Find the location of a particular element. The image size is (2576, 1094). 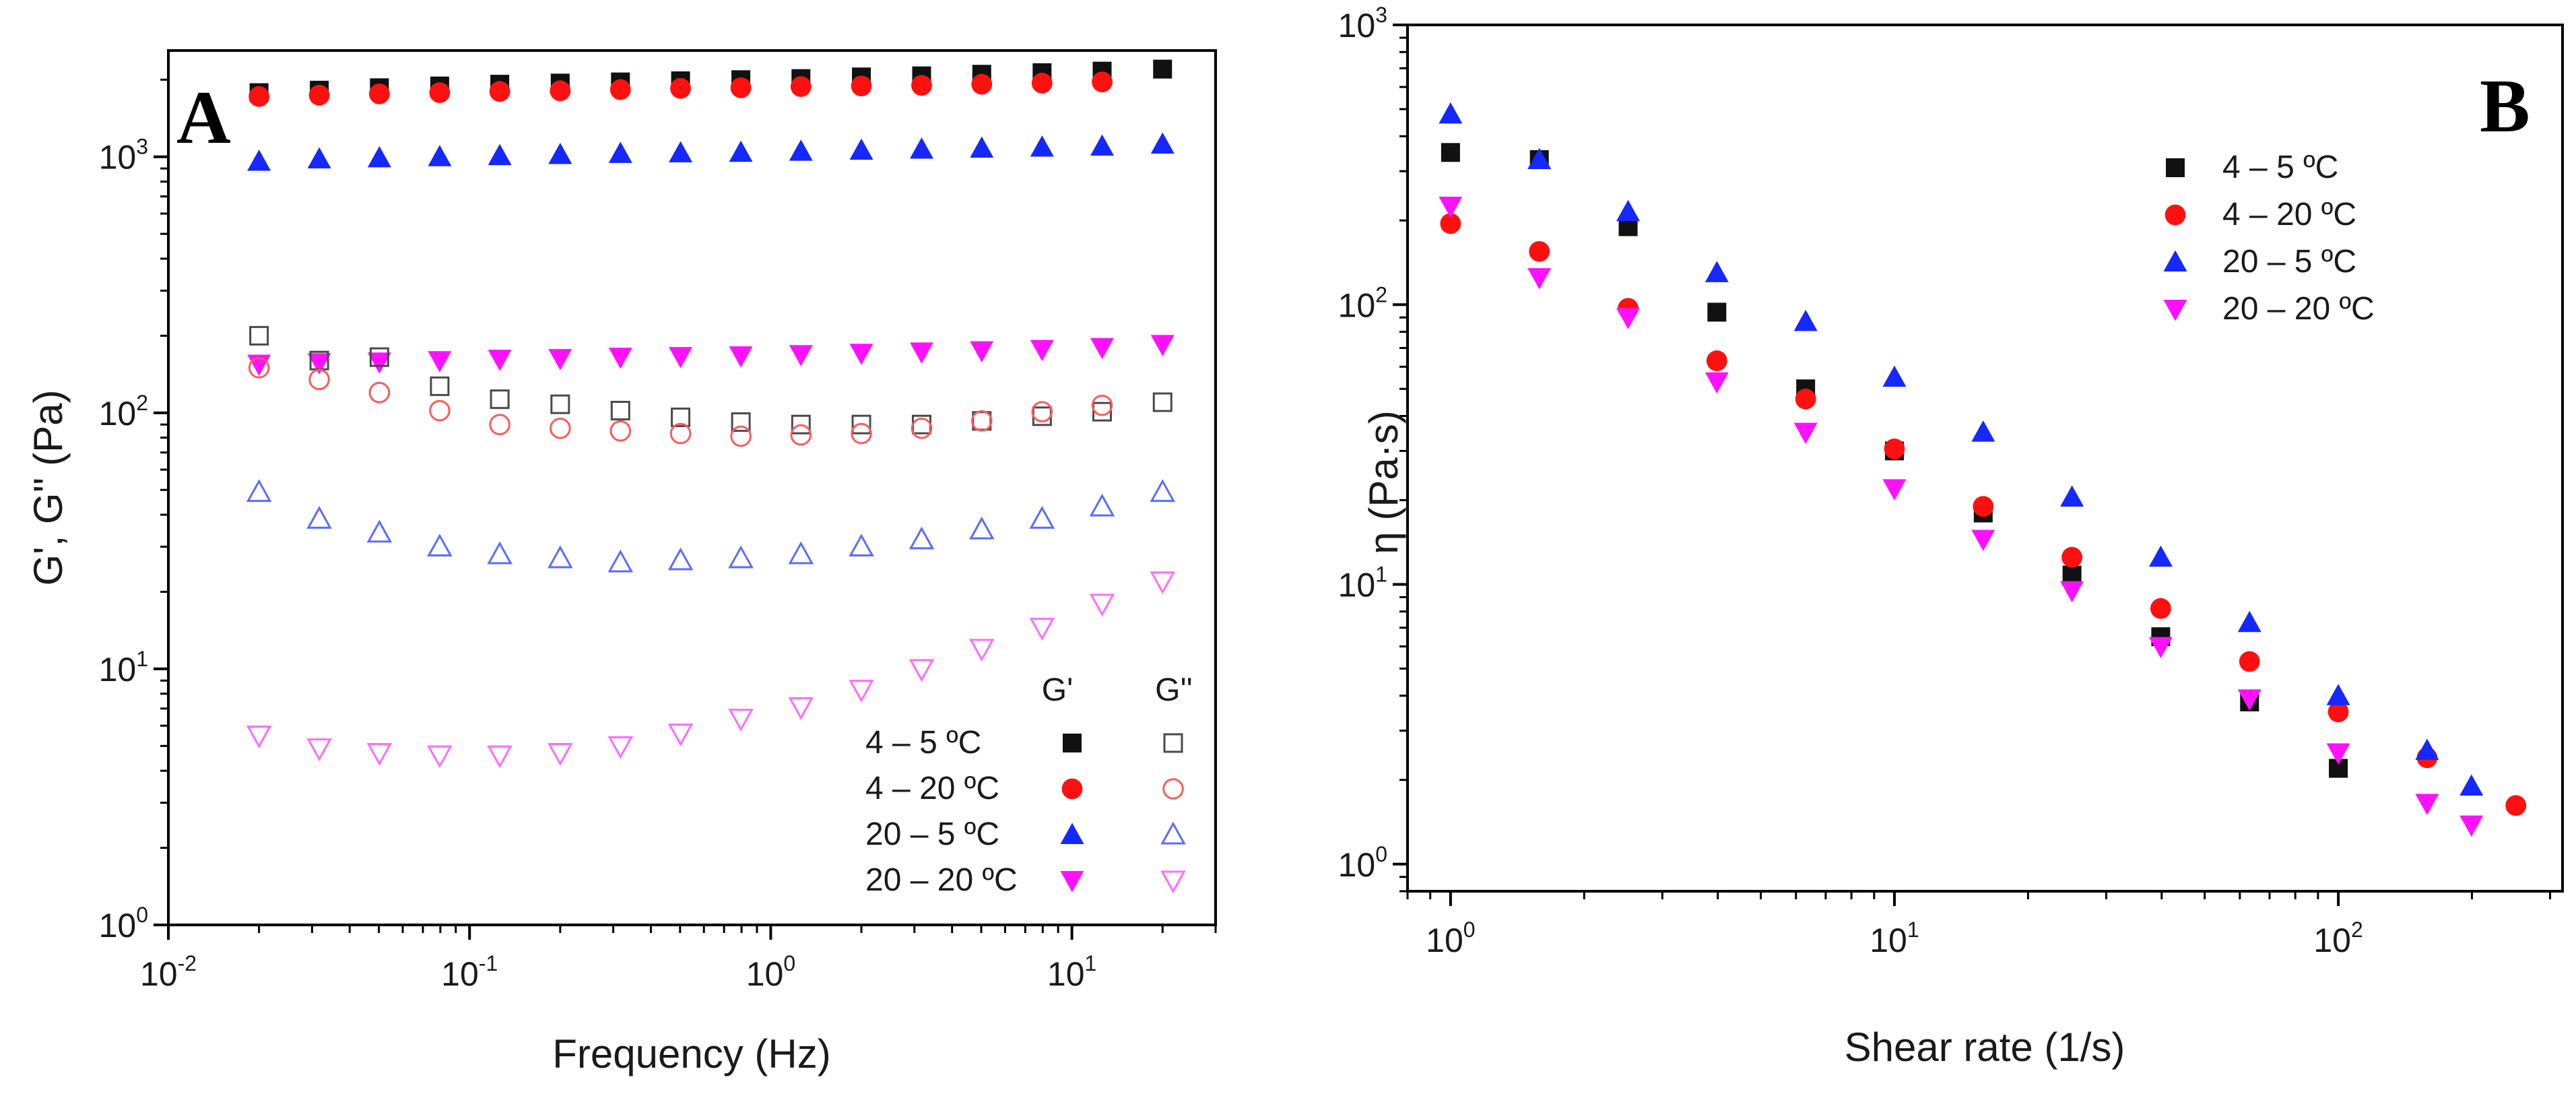

panel-b-y-tick-label: 10⁰ is located at coordinates (1362, 863).